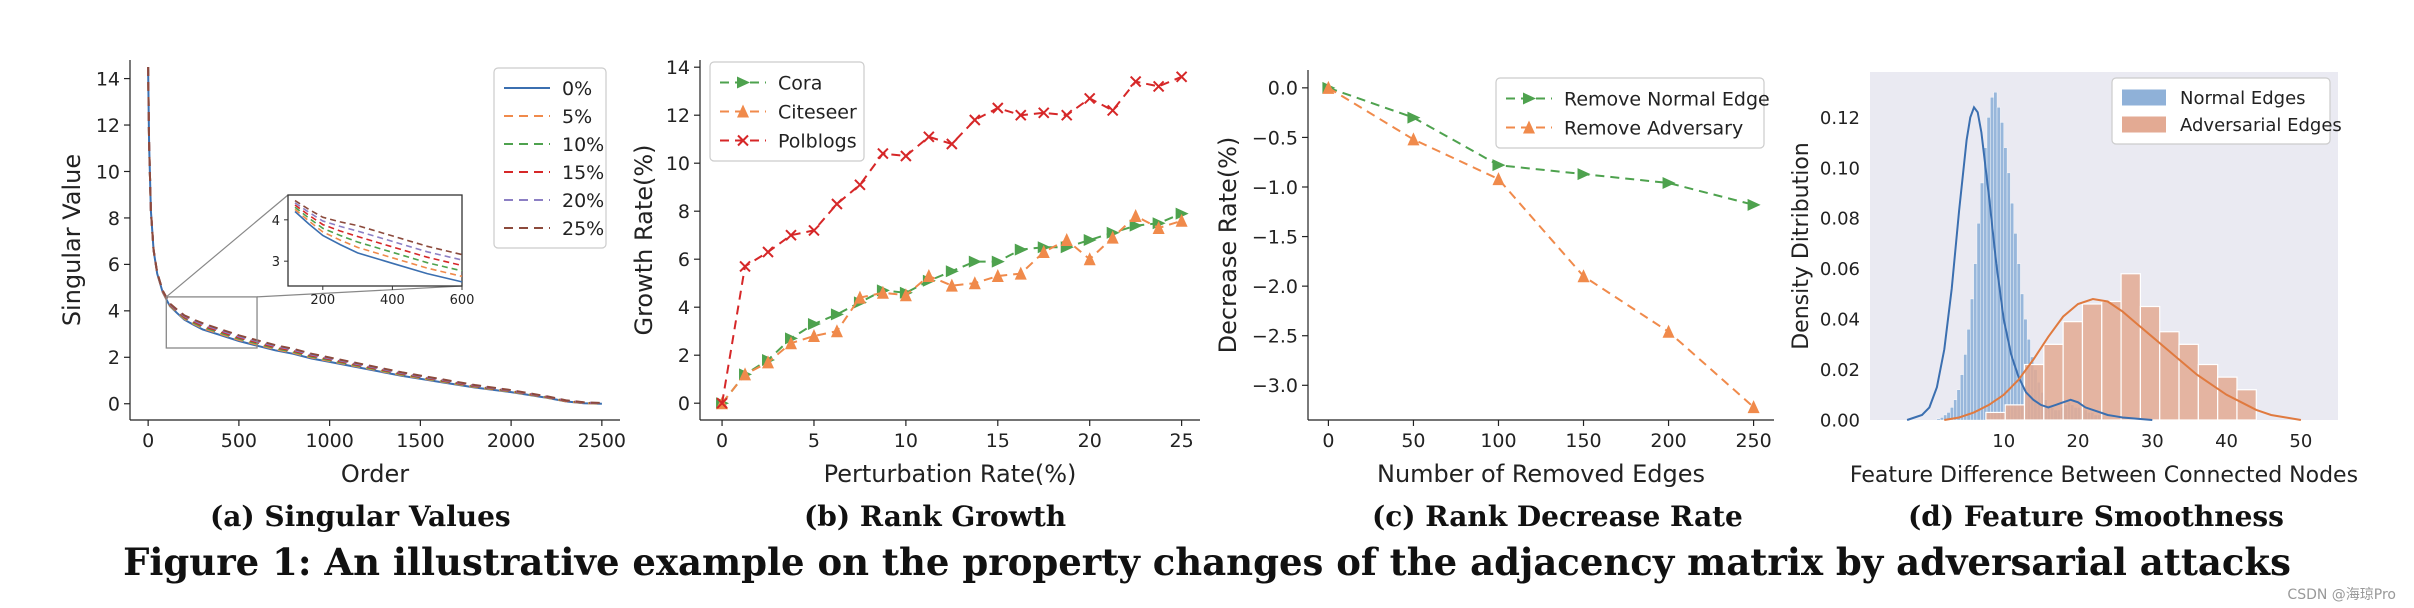 Image resolution: width=2414 pixels, height=608 pixels. What do you see at coordinates (684, 260) in the screenshot?
I see `y-tick-label: 6` at bounding box center [684, 260].